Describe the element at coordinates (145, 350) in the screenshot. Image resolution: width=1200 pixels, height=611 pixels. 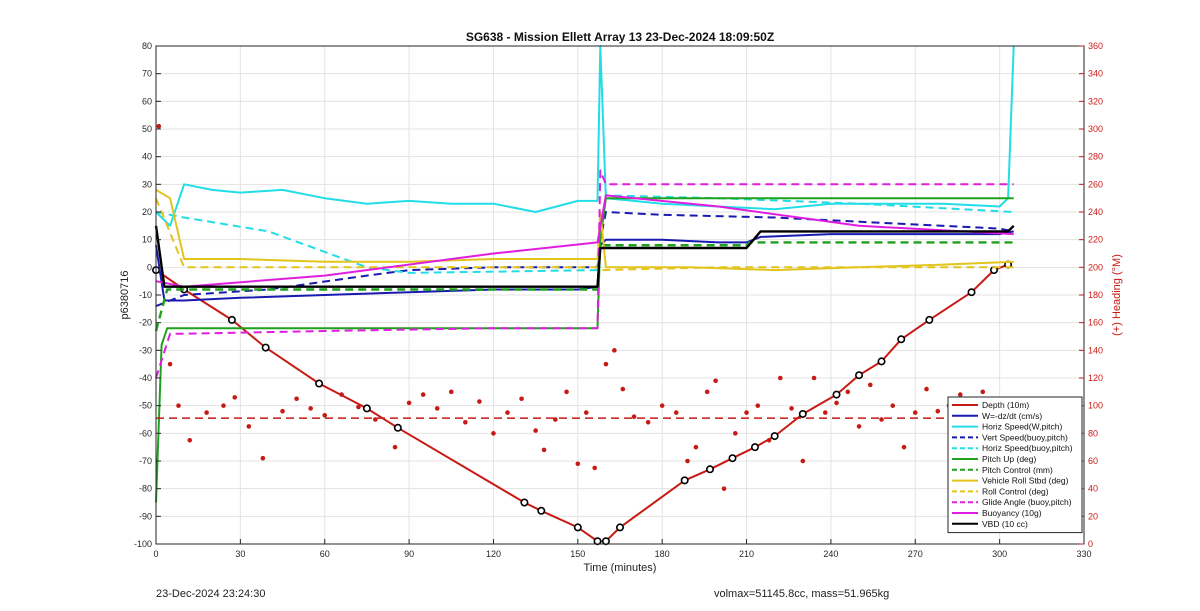
I see `y-tick-label: -30` at that location.